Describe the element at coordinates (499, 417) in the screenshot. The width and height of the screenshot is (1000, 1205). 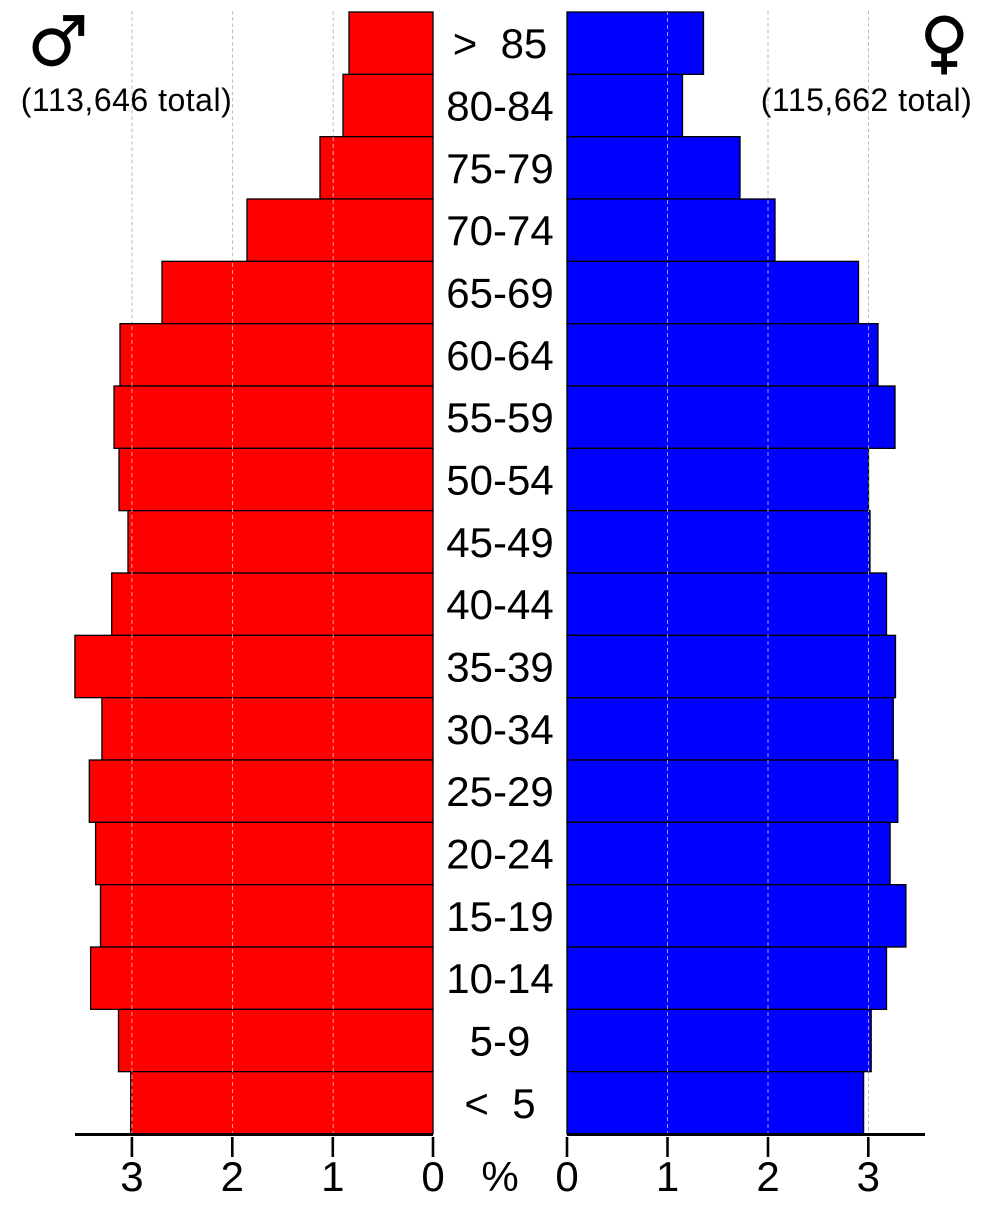
I see `svg-text: 55-59` at that location.